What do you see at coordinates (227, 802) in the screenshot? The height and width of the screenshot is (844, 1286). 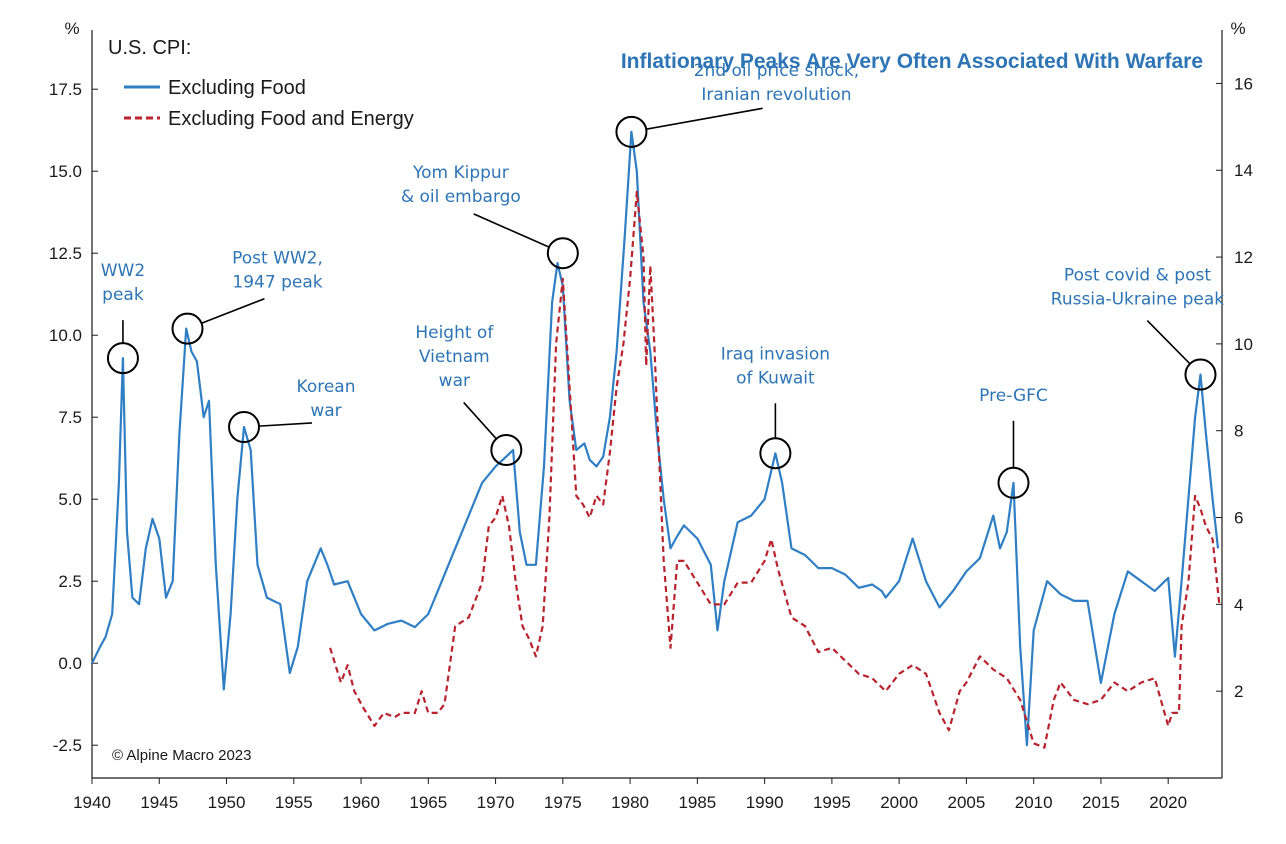 I see `x-tick-label: 1950` at bounding box center [227, 802].